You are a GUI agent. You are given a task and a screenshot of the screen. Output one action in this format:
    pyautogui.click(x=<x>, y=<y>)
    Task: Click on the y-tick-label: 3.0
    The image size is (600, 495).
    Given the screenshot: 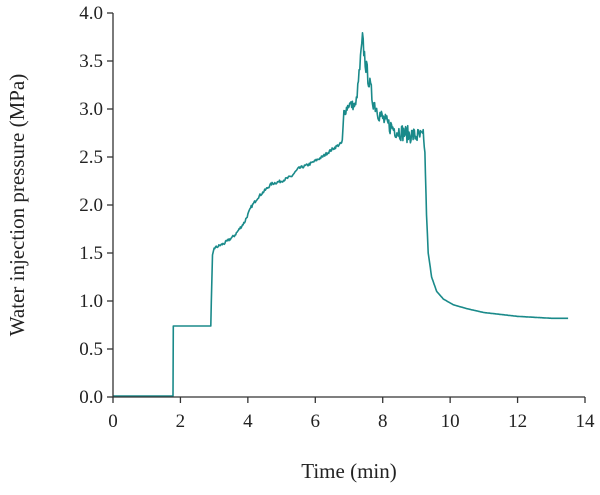 What is the action you would take?
    pyautogui.click(x=91, y=109)
    